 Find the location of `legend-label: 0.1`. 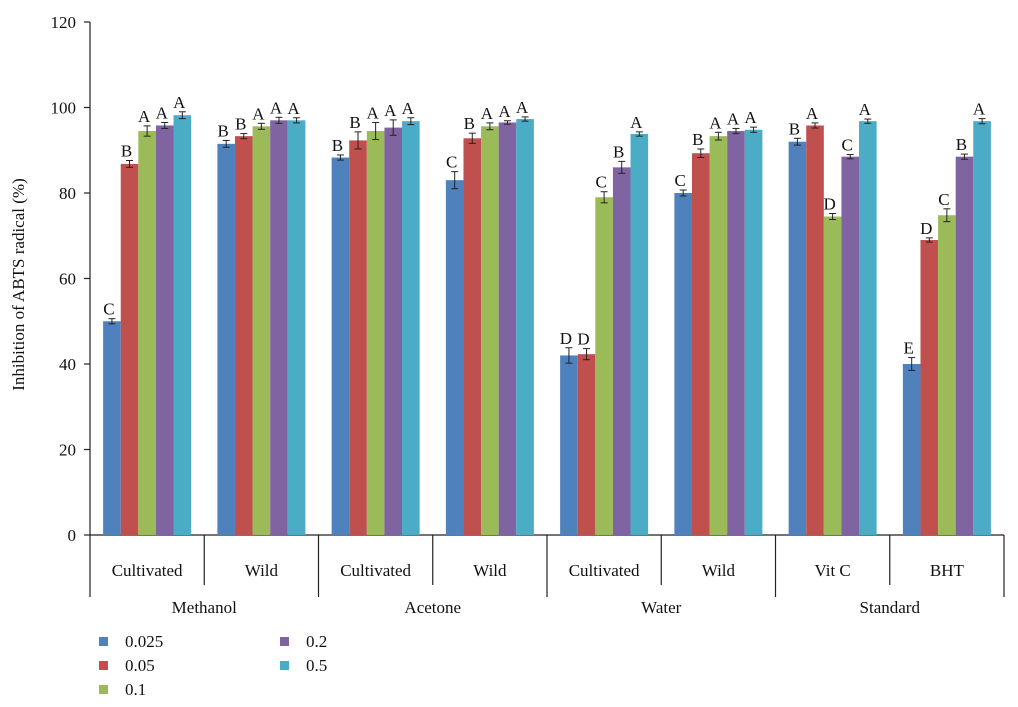

legend-label: 0.1 is located at coordinates (135, 689).